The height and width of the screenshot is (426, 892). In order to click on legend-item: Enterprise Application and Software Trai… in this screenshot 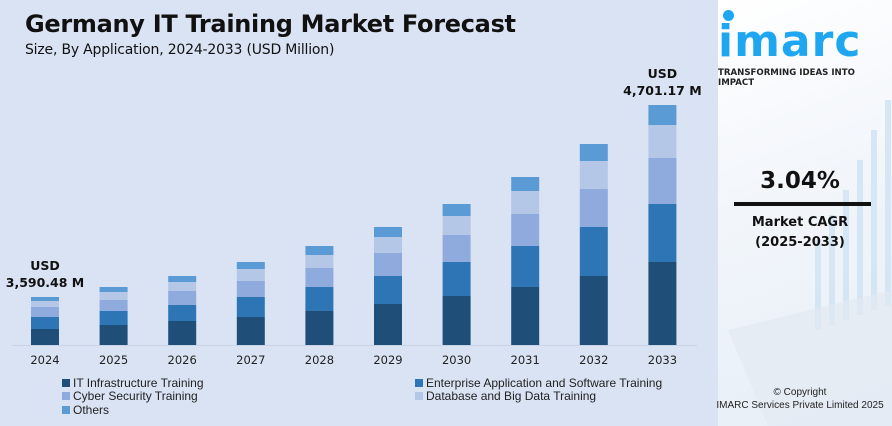, I will do `click(538, 383)`.